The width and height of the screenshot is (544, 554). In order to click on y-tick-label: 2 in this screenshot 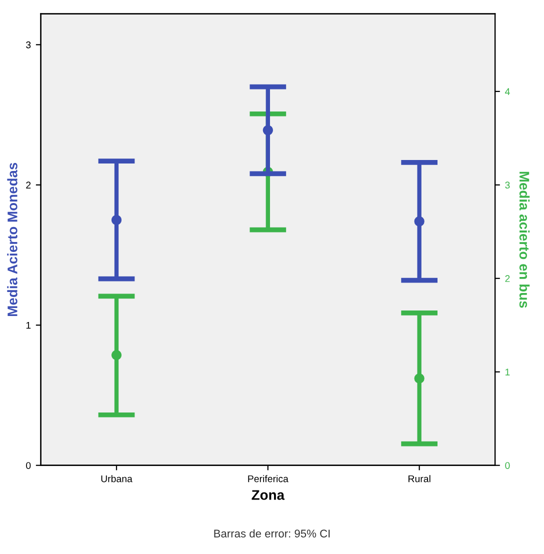, I will do `click(28, 185)`.